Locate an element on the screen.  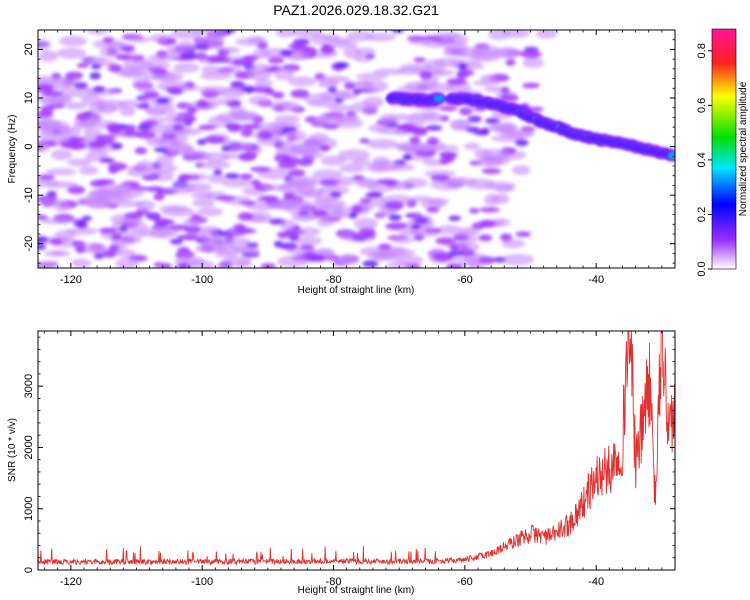
spectrogram-y-tick-label: -10 is located at coordinates (29, 195).